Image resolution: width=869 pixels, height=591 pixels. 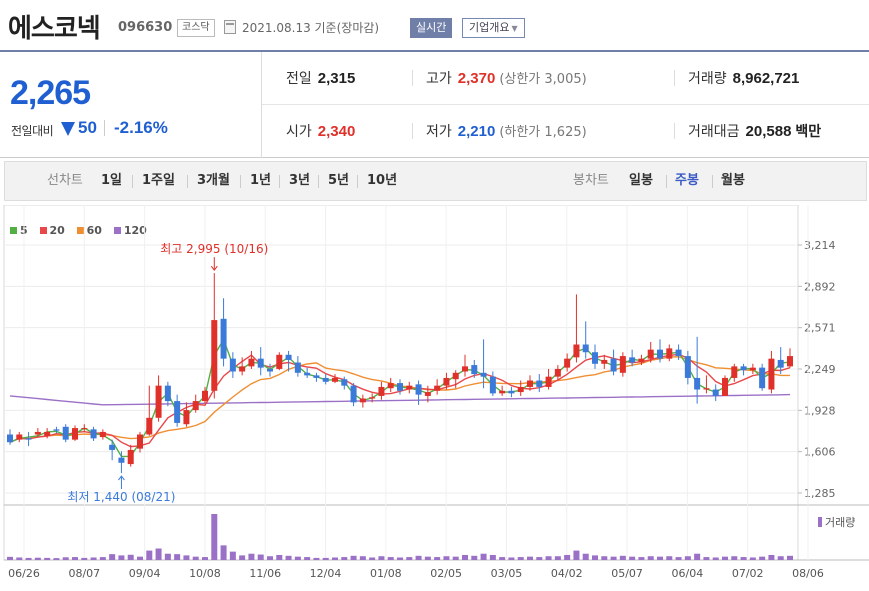 I want to click on legend-ma-60: 60, so click(x=89, y=230).